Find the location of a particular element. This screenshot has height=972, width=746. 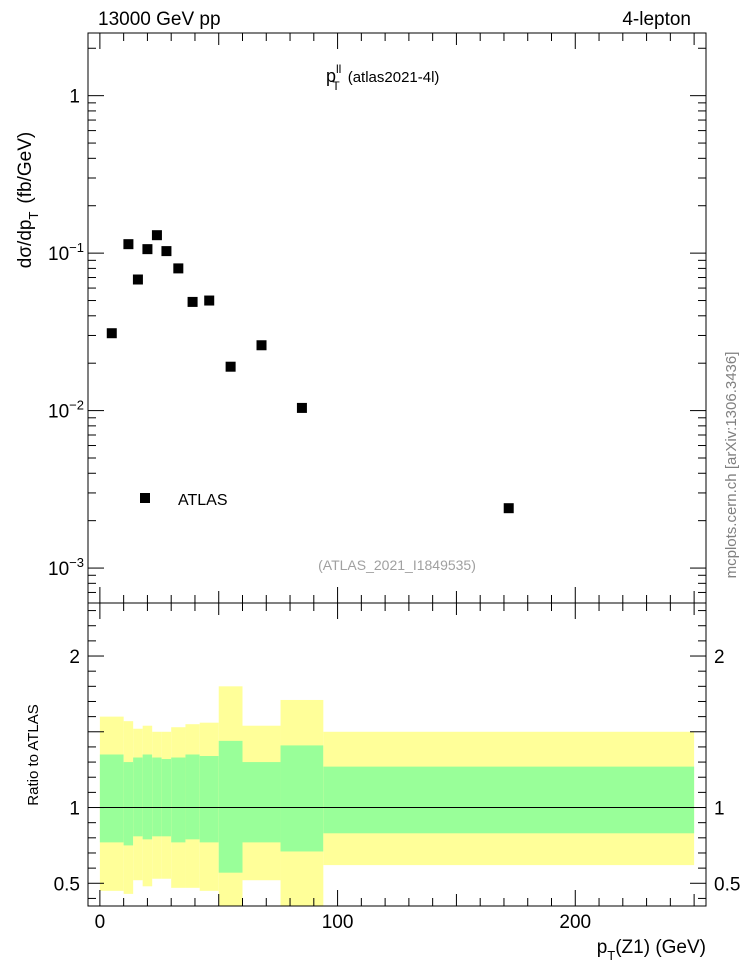

tick-exponent: −3 is located at coordinates (76, 562).